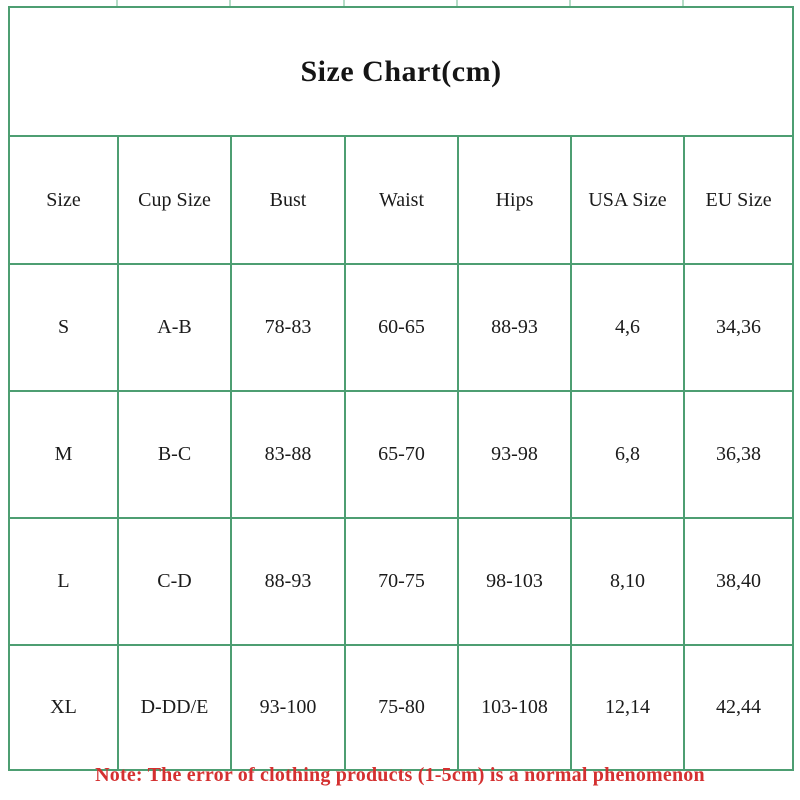 The width and height of the screenshot is (800, 800). What do you see at coordinates (63, 707) in the screenshot?
I see `cell-size: XL` at bounding box center [63, 707].